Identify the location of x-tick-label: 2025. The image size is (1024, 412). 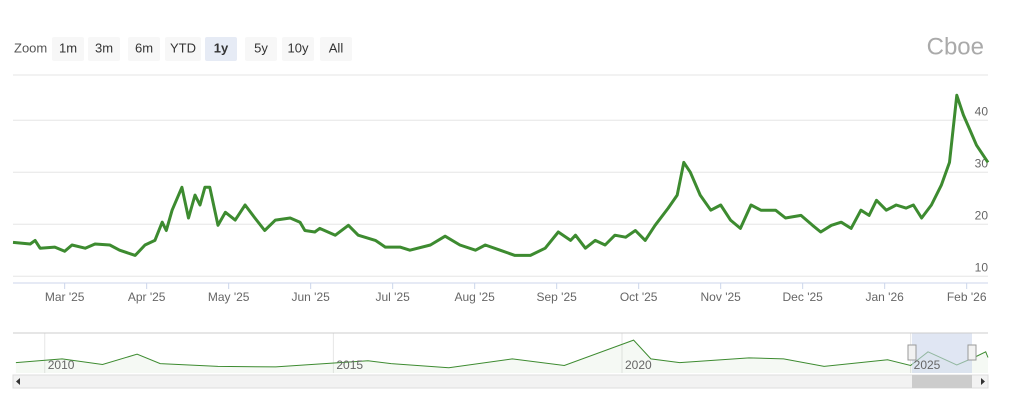
(927, 365).